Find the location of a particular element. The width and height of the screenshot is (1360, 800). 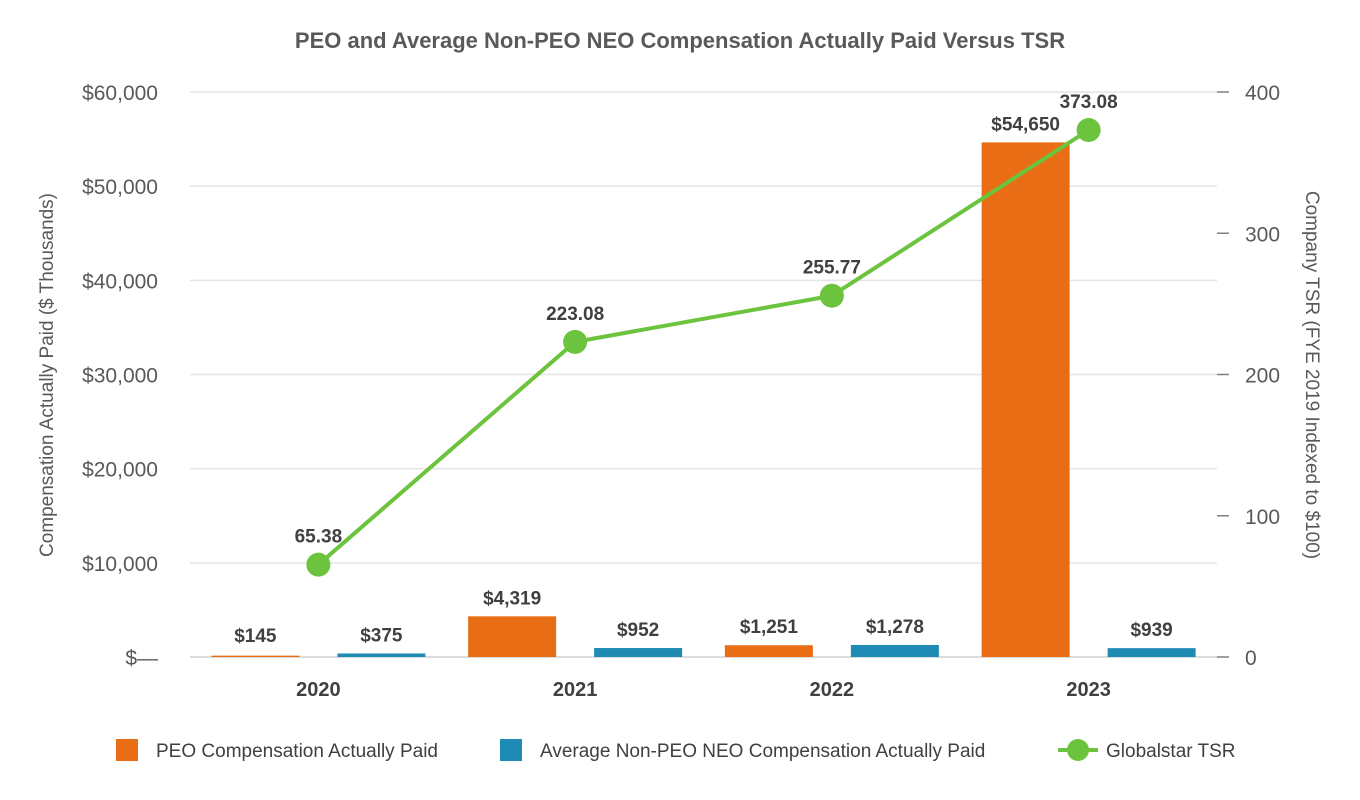

right-tick-label: 400 is located at coordinates (1262, 93).